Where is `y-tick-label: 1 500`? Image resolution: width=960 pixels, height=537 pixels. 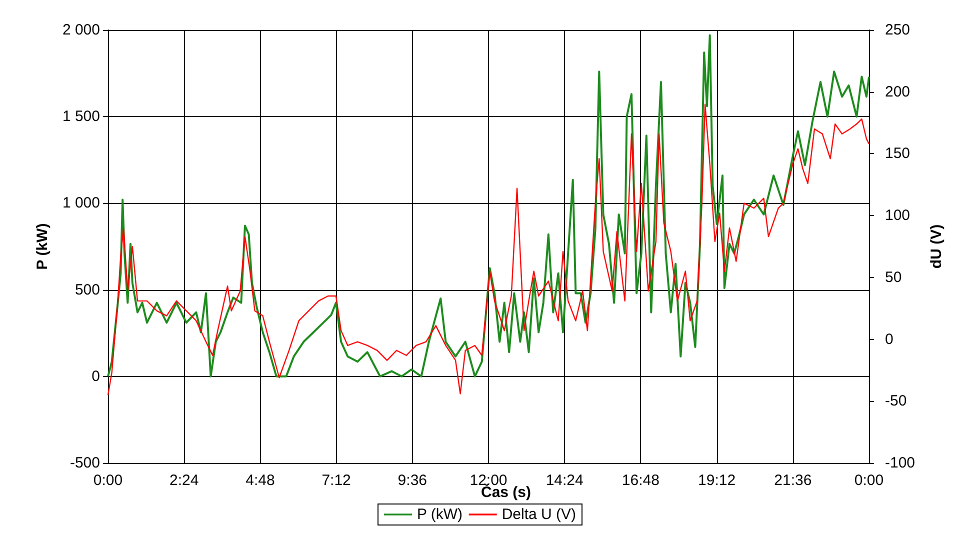 y-tick-label: 1 500 is located at coordinates (81, 117).